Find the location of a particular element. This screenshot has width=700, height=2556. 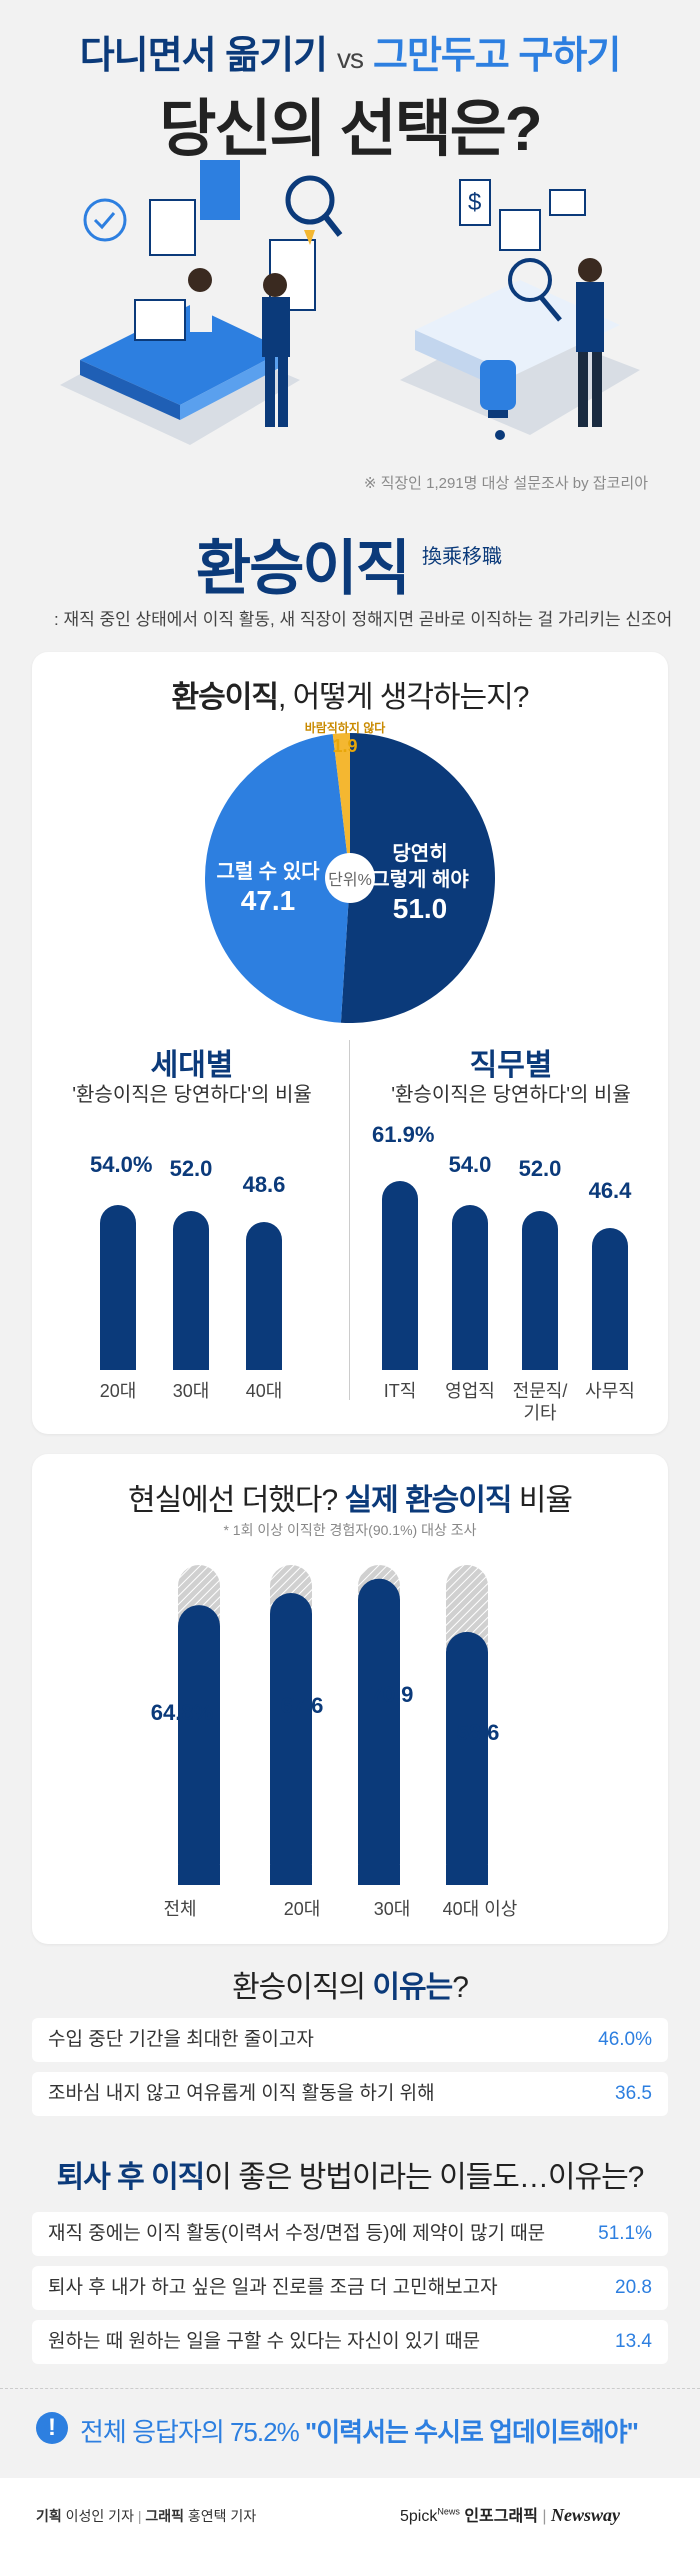

brand-infographic: 인포그래픽 is located at coordinates (501, 2516).